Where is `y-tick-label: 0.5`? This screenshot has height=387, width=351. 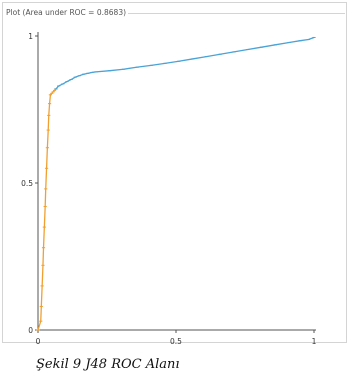
y-tick-label: 0.5 is located at coordinates (27, 183).